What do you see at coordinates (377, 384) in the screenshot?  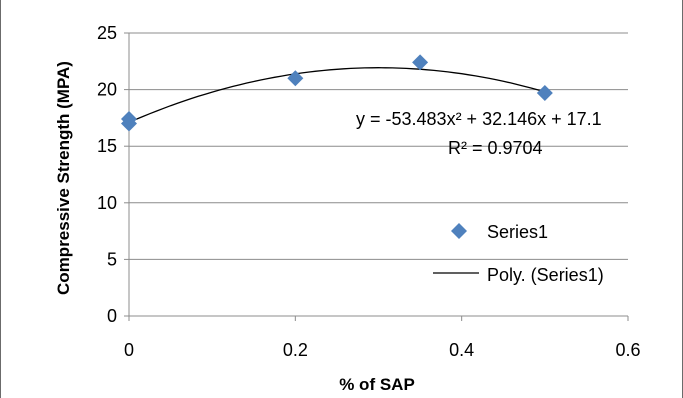 I see `x-axis-title: % of SAP` at bounding box center [377, 384].